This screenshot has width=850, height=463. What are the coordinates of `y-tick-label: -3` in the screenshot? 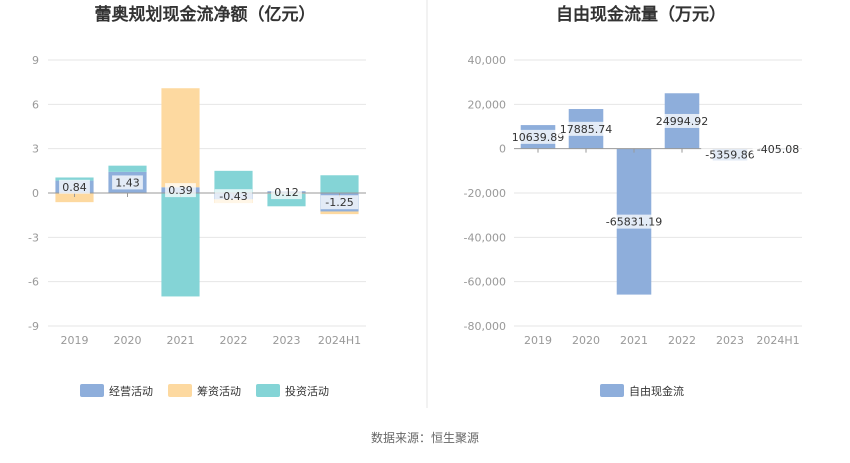 It's located at (33, 237).